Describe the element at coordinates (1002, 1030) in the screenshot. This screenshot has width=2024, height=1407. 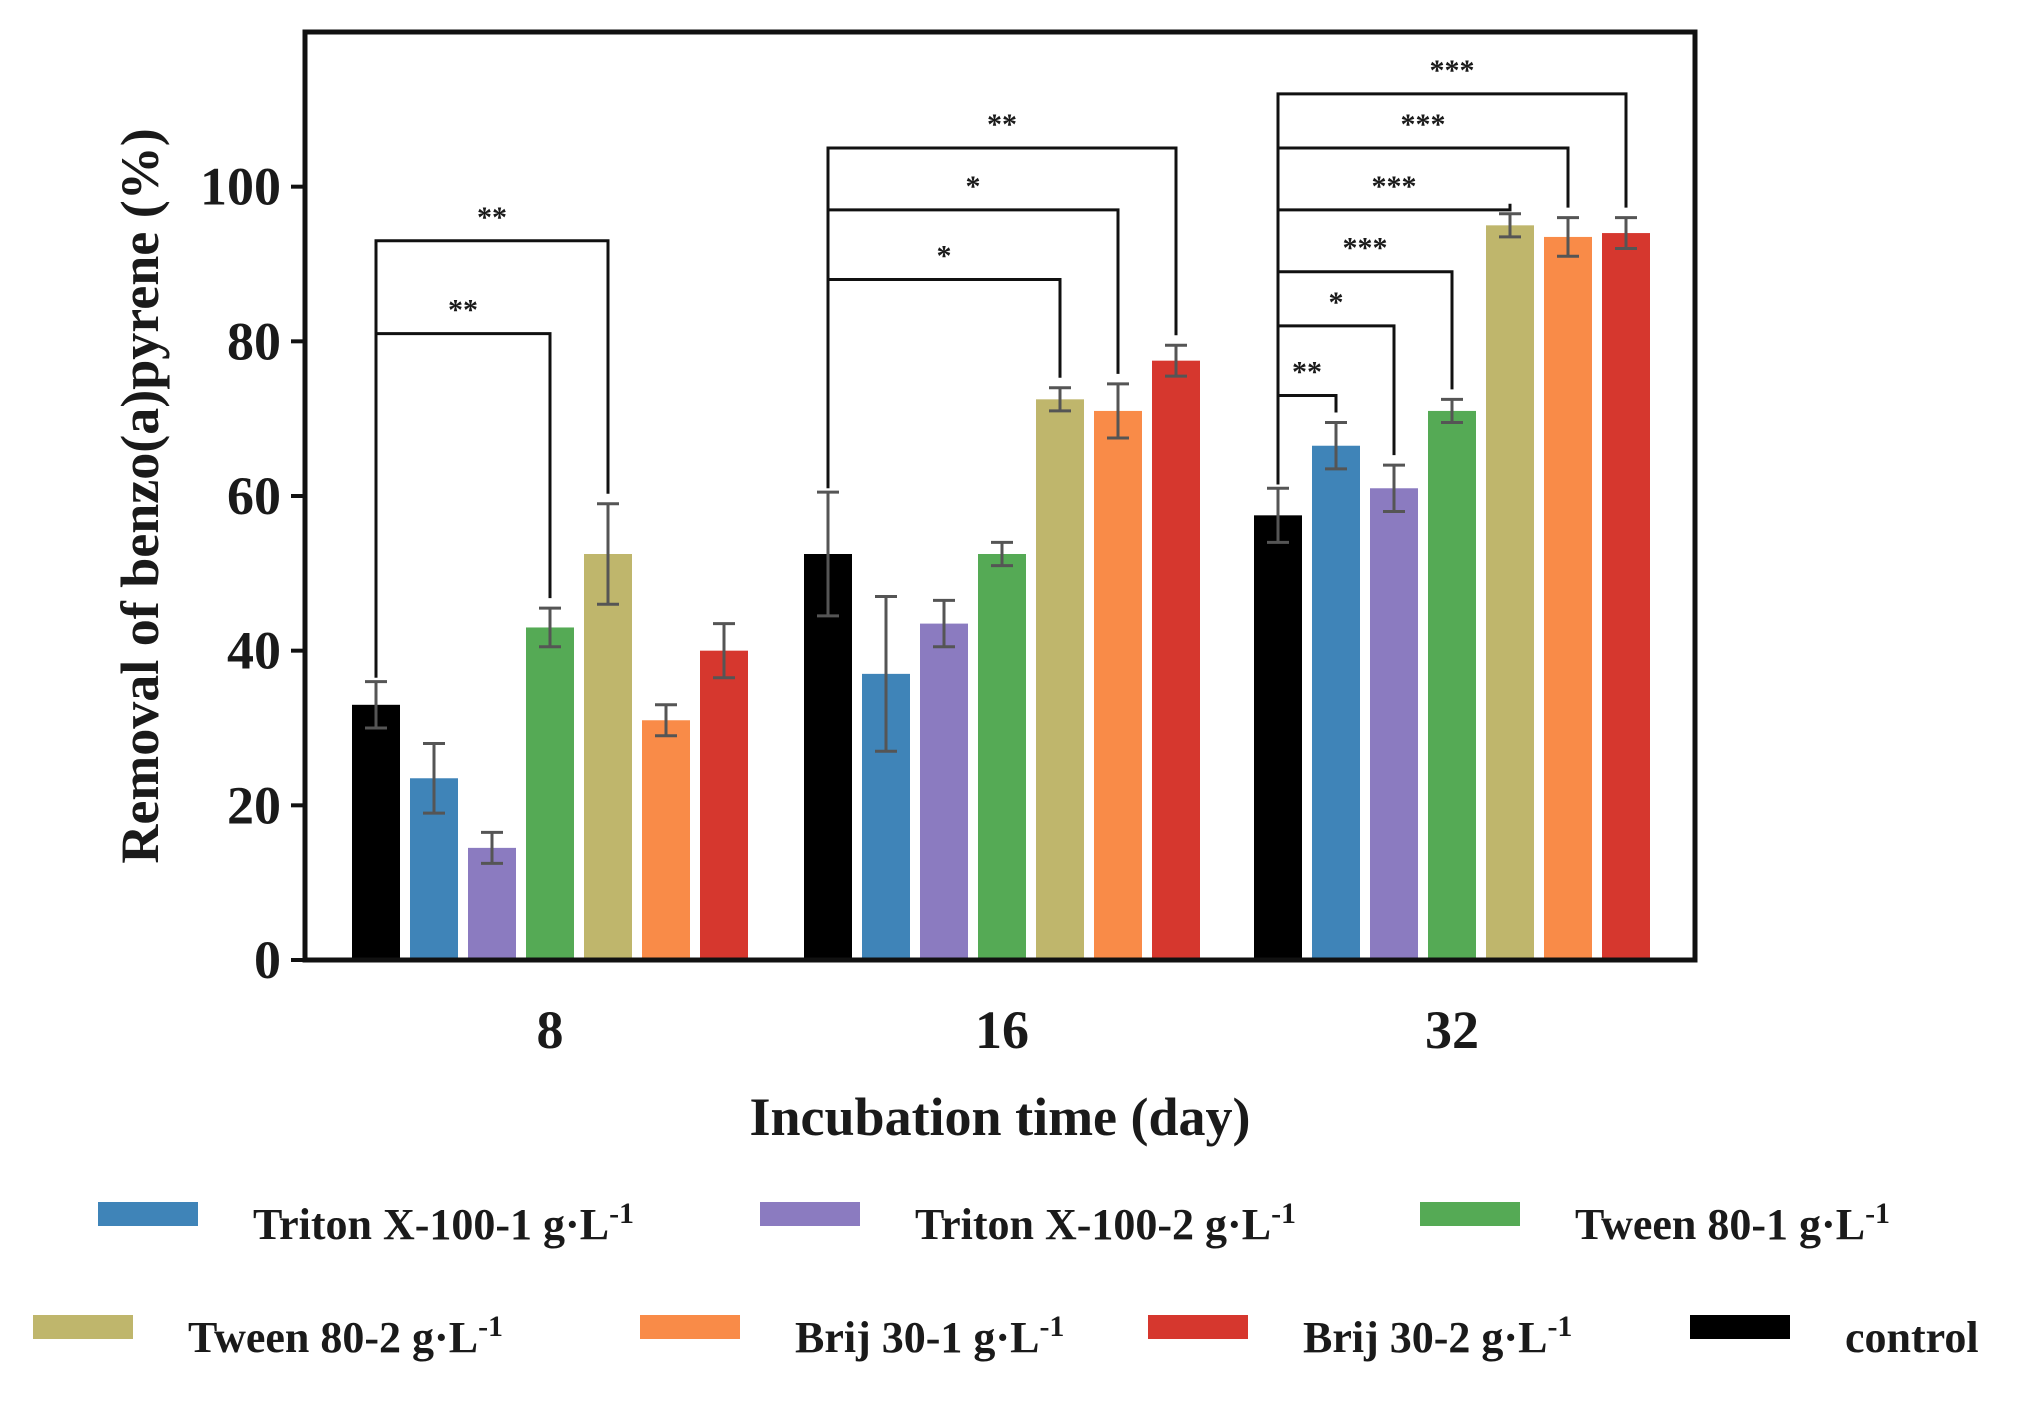
I see `x-category-label: 16` at that location.